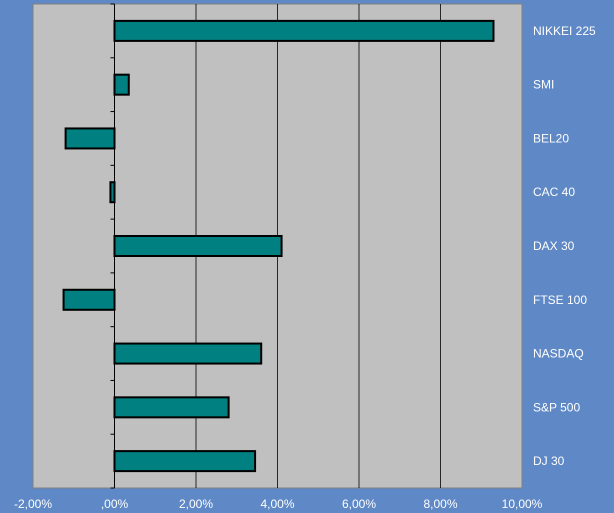 The width and height of the screenshot is (614, 513). Describe the element at coordinates (359, 504) in the screenshot. I see `x-tick-label: 6,00%` at that location.